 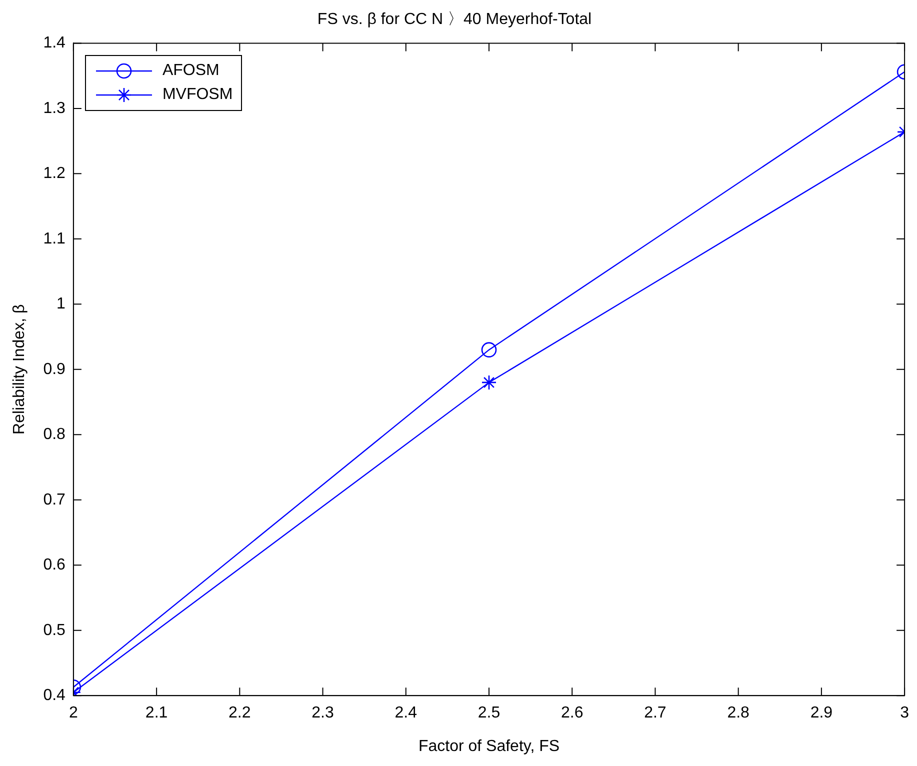 I want to click on y-tick-label: 0.6, so click(x=54, y=565).